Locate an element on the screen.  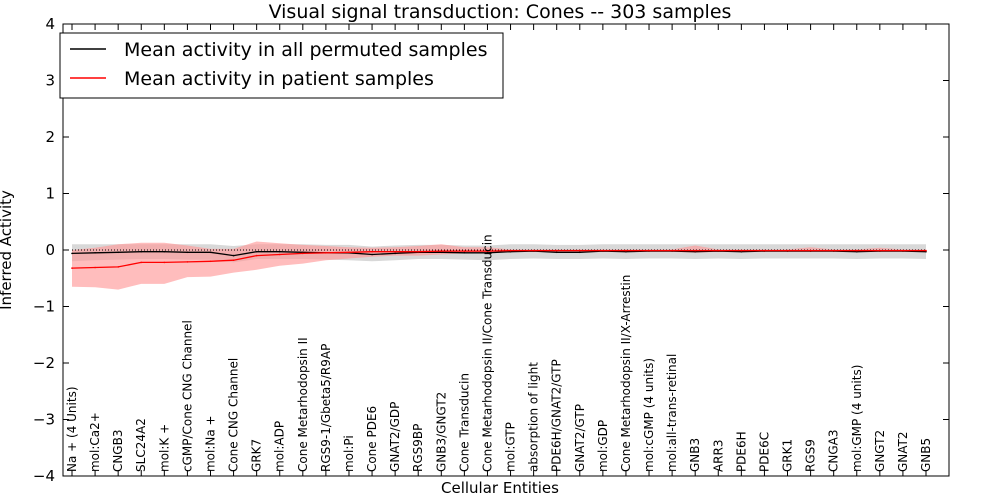
y-axis-label: Inferred Activity is located at coordinates (7, 250).